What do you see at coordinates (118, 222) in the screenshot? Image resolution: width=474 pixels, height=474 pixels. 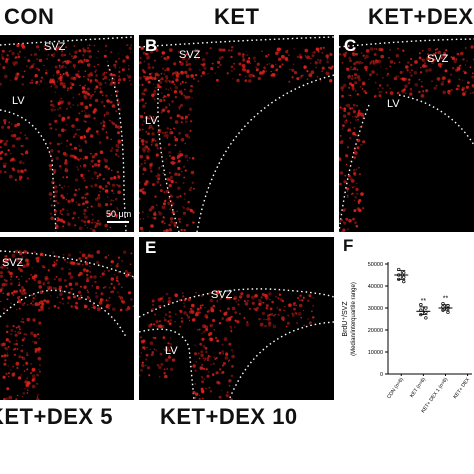 I see `scale-bar` at bounding box center [118, 222].